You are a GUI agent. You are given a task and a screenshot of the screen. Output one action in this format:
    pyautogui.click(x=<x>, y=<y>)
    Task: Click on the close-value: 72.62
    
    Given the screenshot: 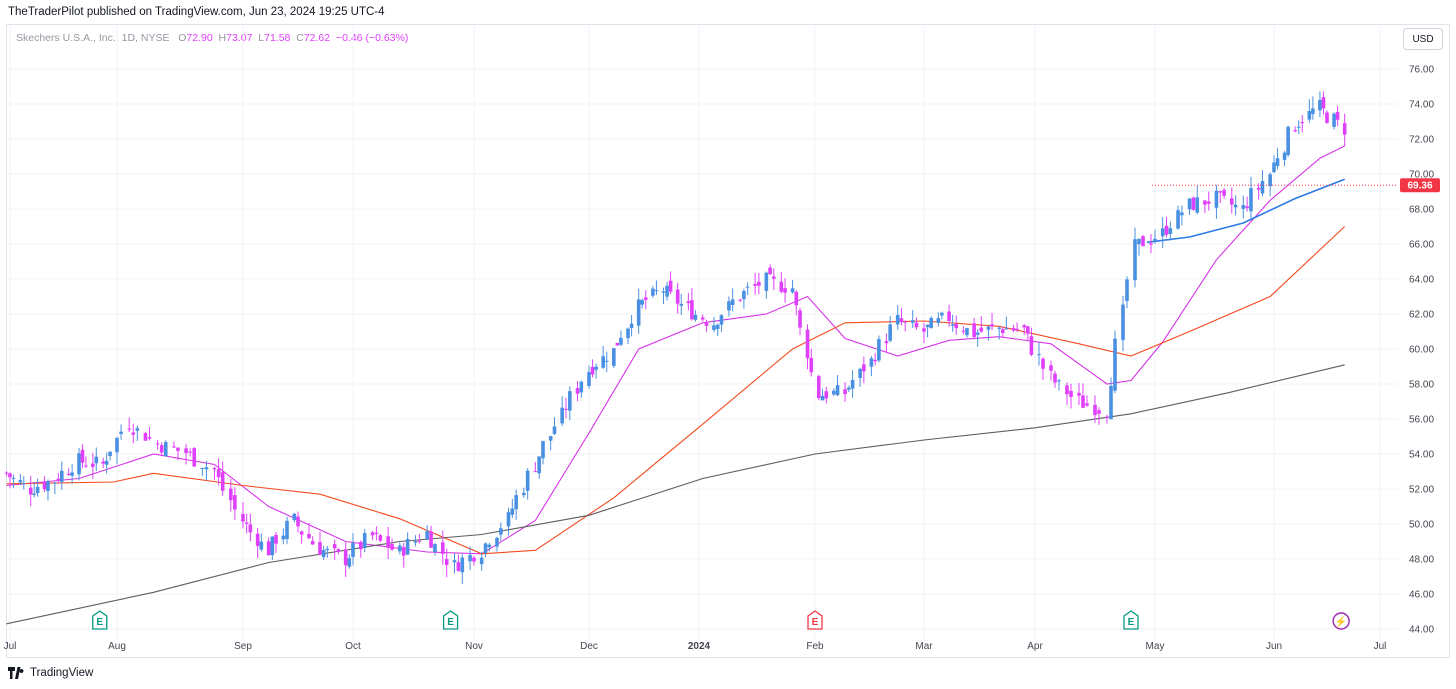 What is the action you would take?
    pyautogui.click(x=317, y=38)
    